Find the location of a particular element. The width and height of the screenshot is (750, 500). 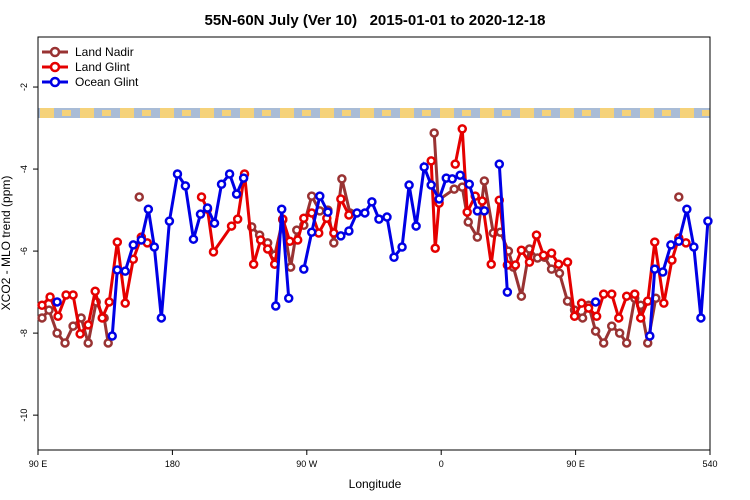

legend-label: Land Nadir is located at coordinates (104, 52).